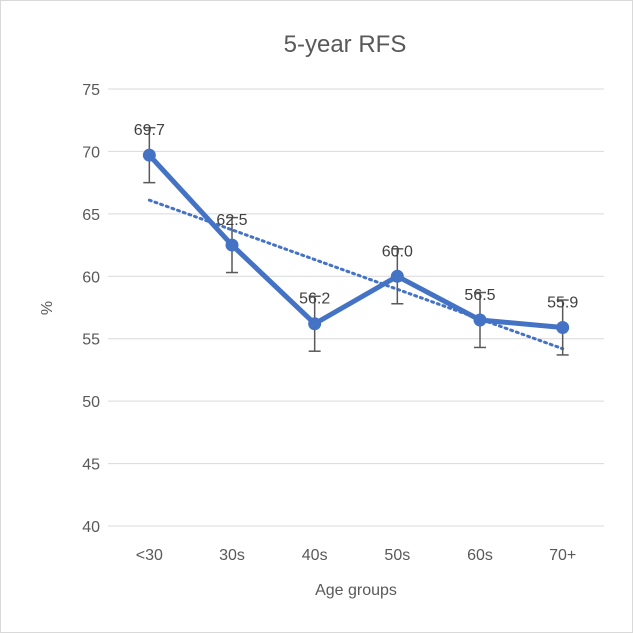  What do you see at coordinates (232, 555) in the screenshot?
I see `x-tick-label: 30s` at bounding box center [232, 555].